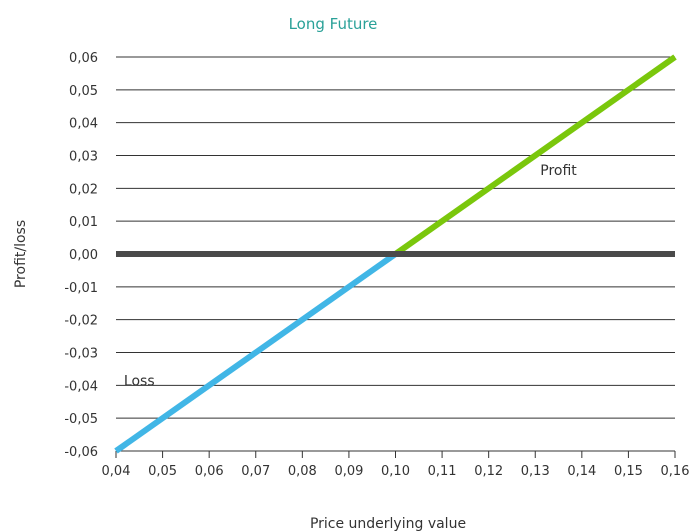  What do you see at coordinates (21, 254) in the screenshot?
I see `y-axis-label: Profit/loss` at bounding box center [21, 254].